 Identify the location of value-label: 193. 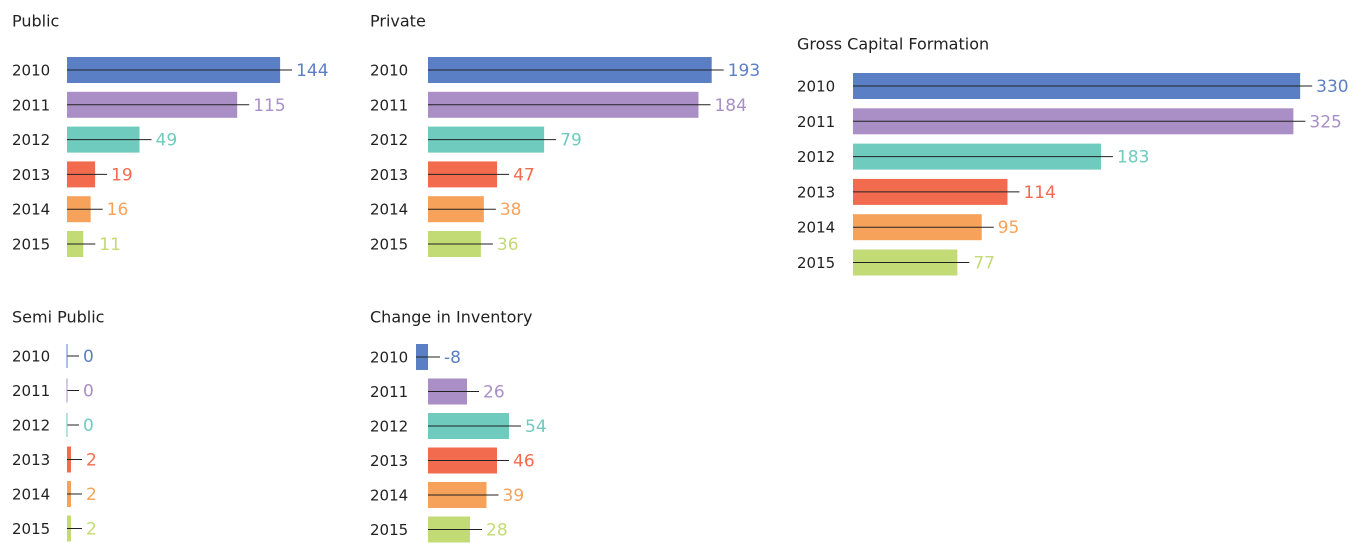
(744, 71).